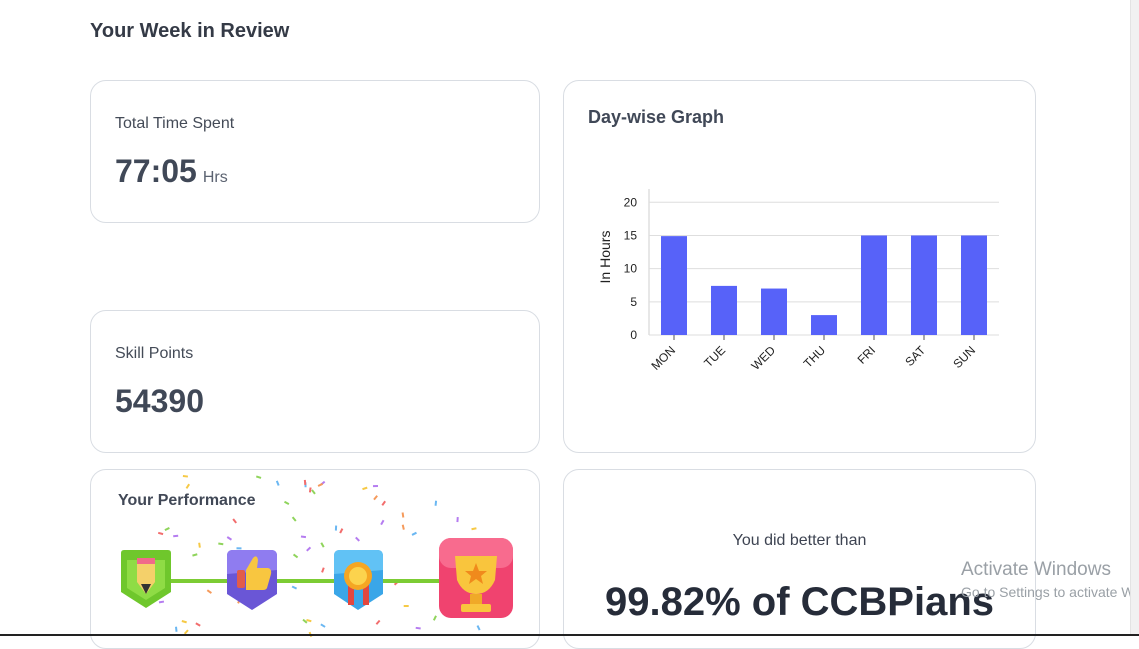  What do you see at coordinates (569, 635) in the screenshot?
I see `bottom-border` at bounding box center [569, 635].